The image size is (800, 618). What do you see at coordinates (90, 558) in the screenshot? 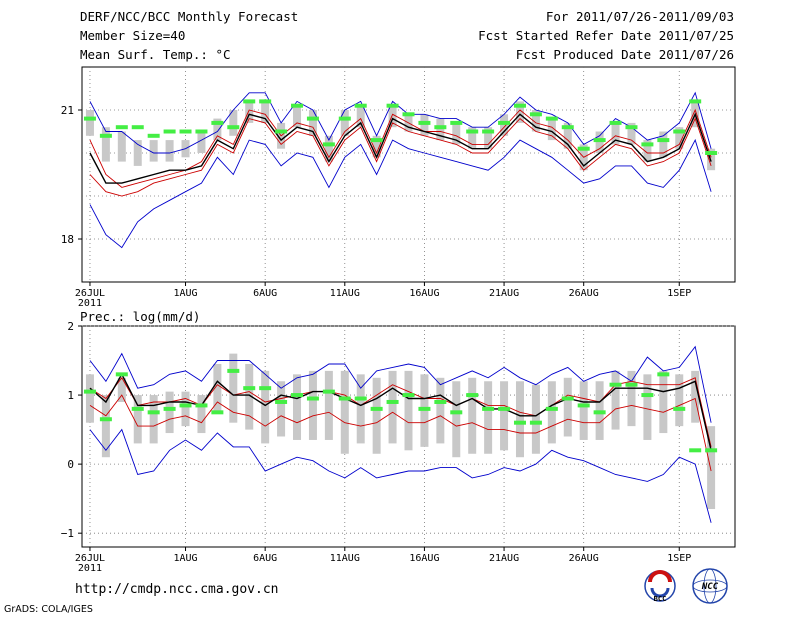
I see `x-tick-label: 26JUL` at bounding box center [90, 558].